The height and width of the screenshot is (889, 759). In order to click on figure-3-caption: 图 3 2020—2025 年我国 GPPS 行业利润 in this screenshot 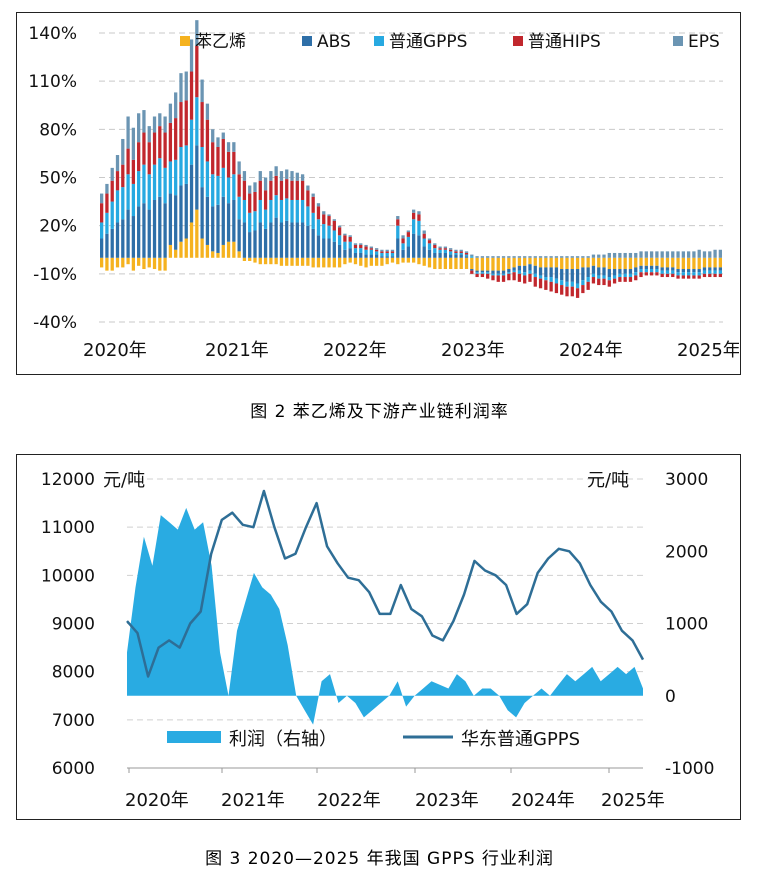, I will do `click(379, 859)`.